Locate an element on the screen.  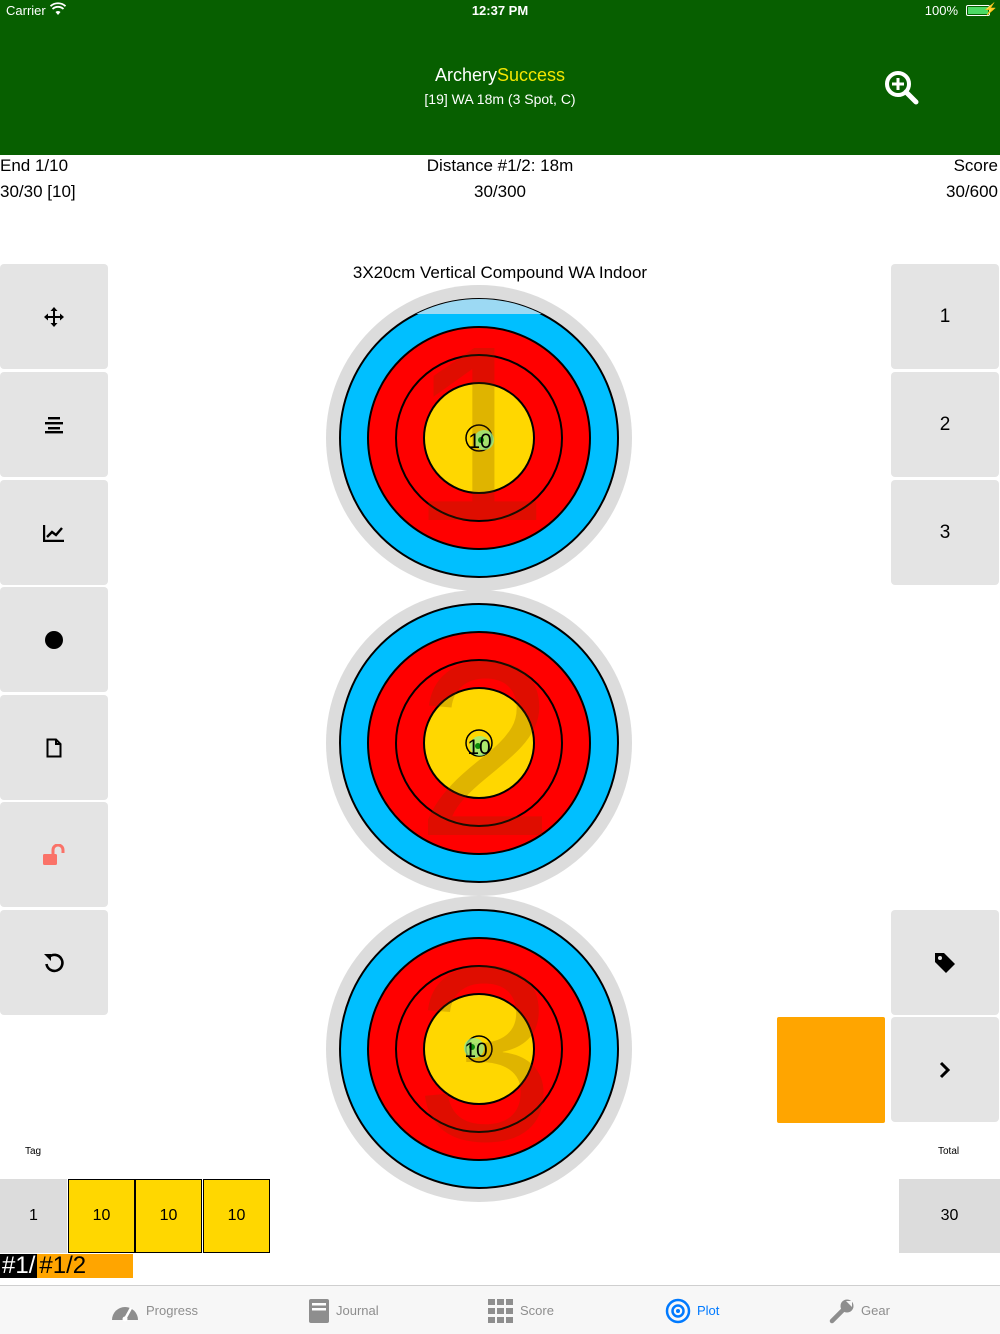
app-title: ArcherySuccess is located at coordinates (500, 75).